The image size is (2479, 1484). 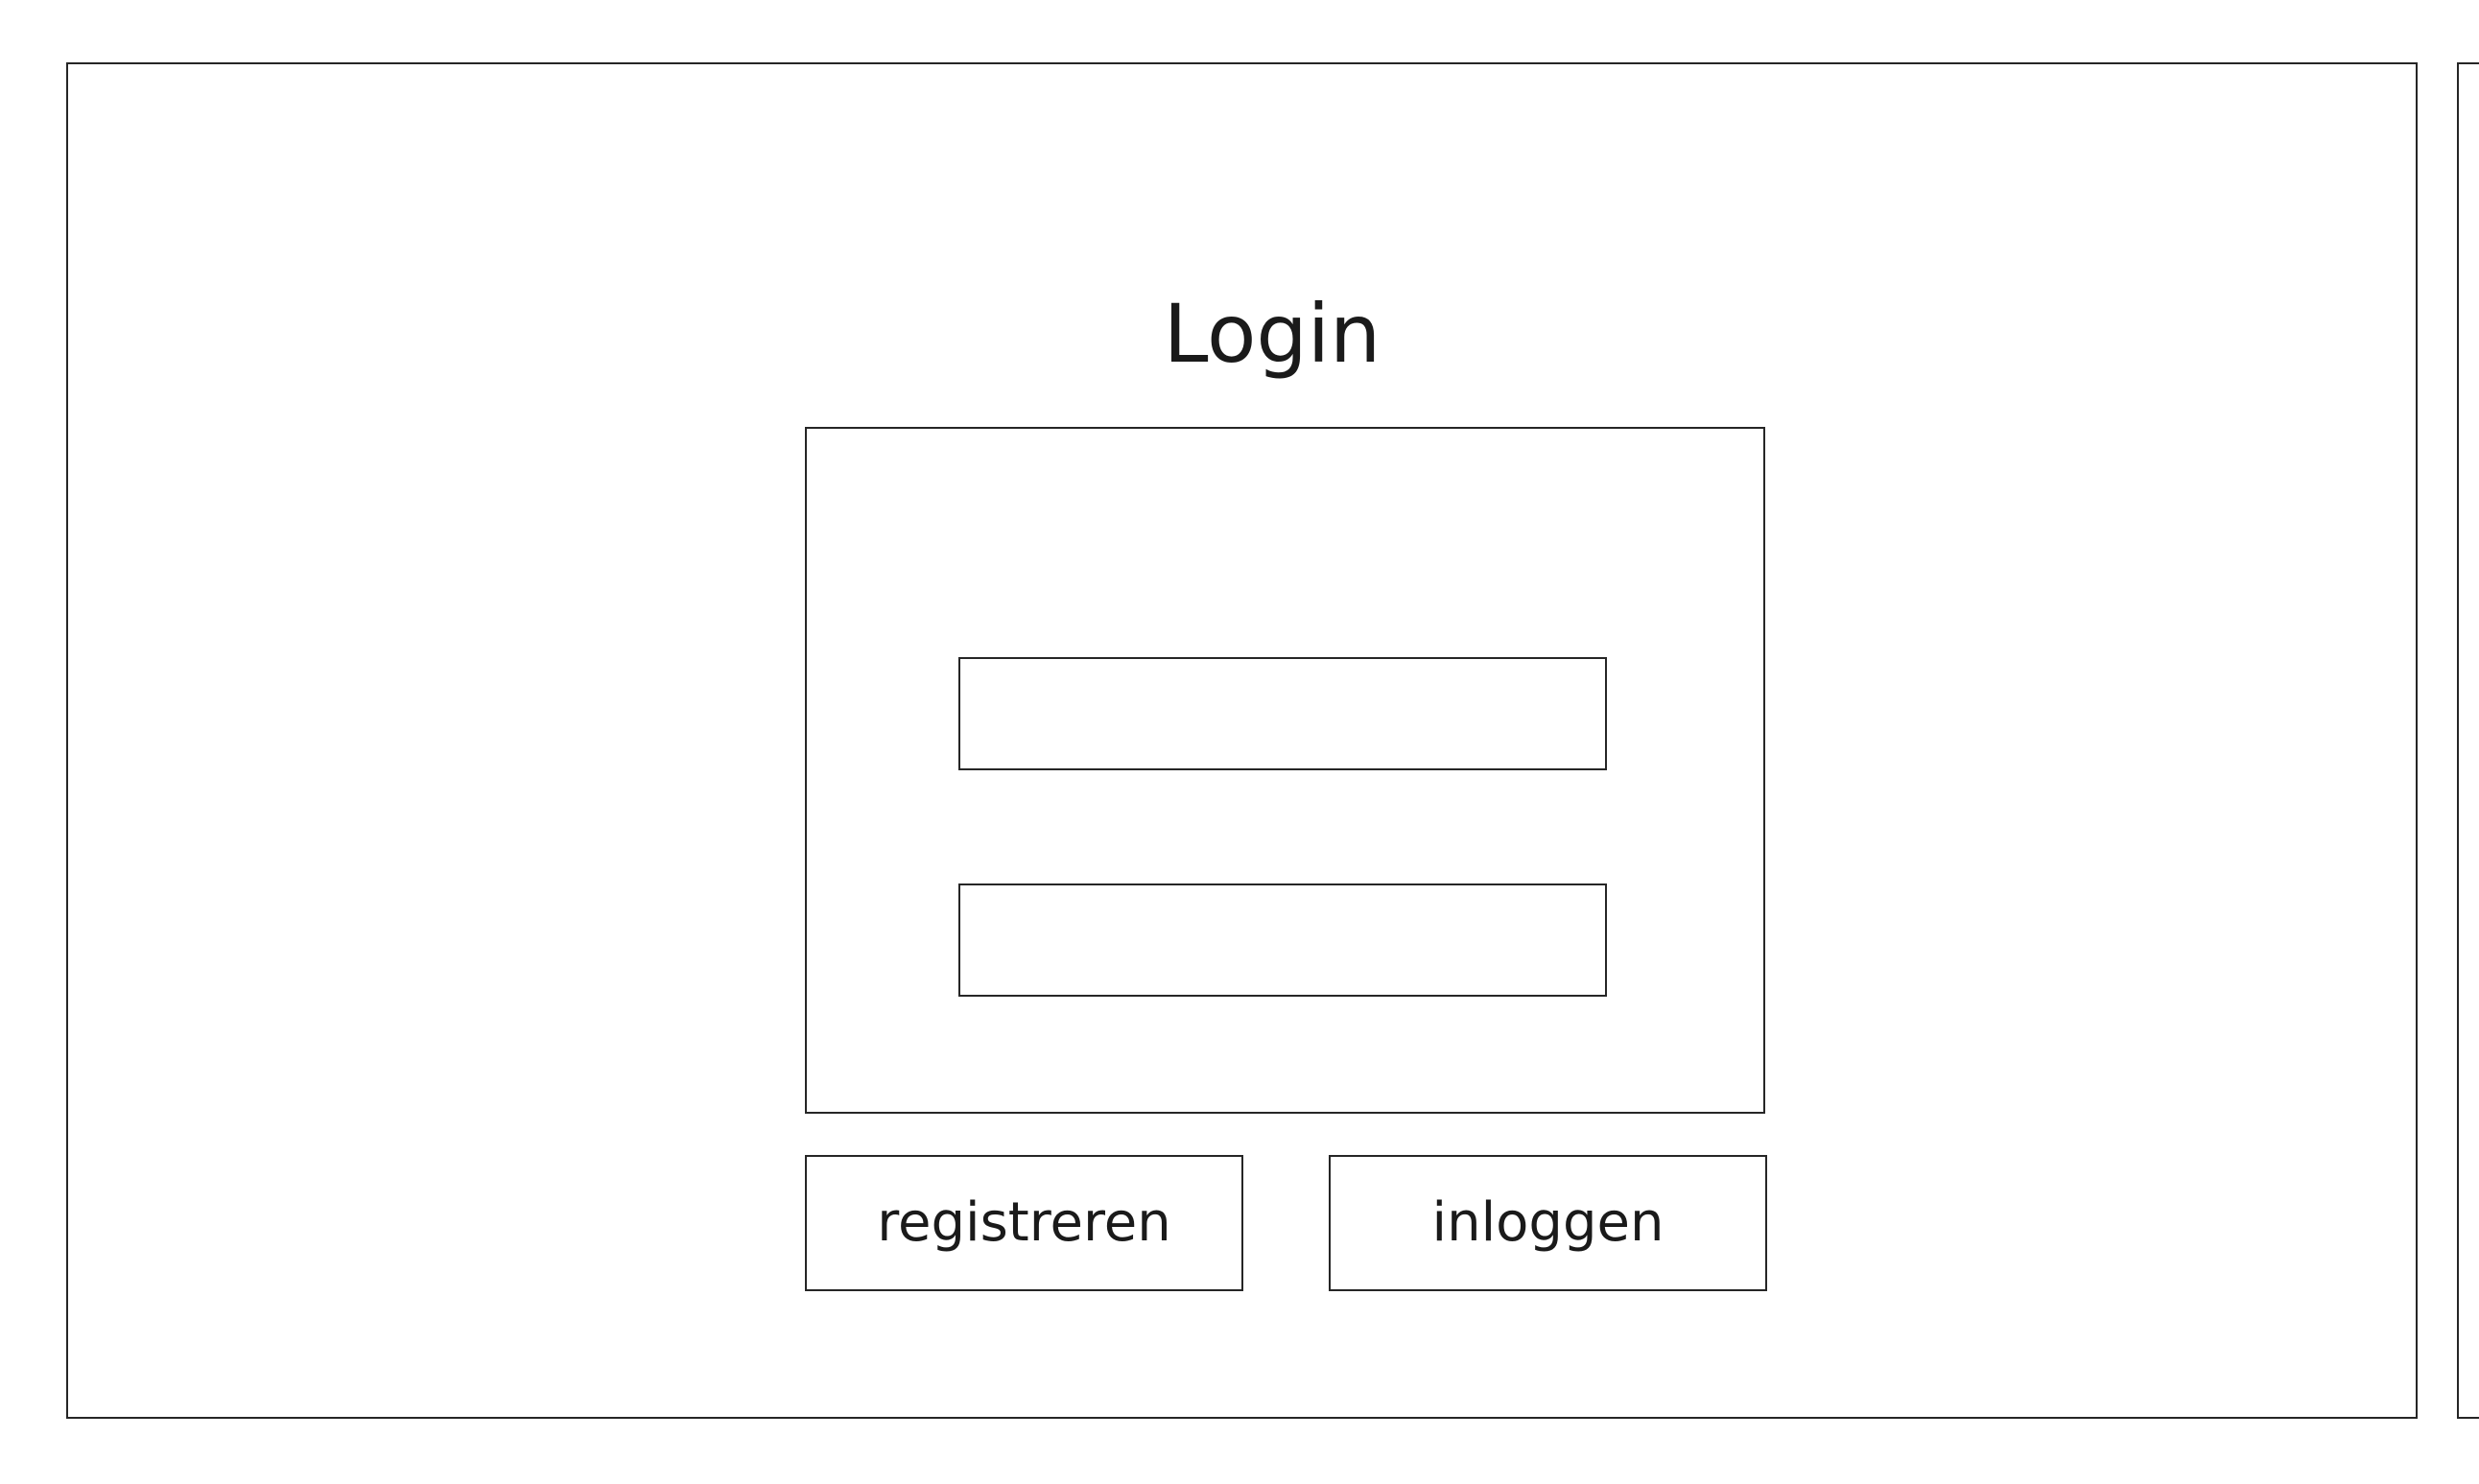 What do you see at coordinates (1548, 1223) in the screenshot?
I see `login-button: inloggen` at bounding box center [1548, 1223].